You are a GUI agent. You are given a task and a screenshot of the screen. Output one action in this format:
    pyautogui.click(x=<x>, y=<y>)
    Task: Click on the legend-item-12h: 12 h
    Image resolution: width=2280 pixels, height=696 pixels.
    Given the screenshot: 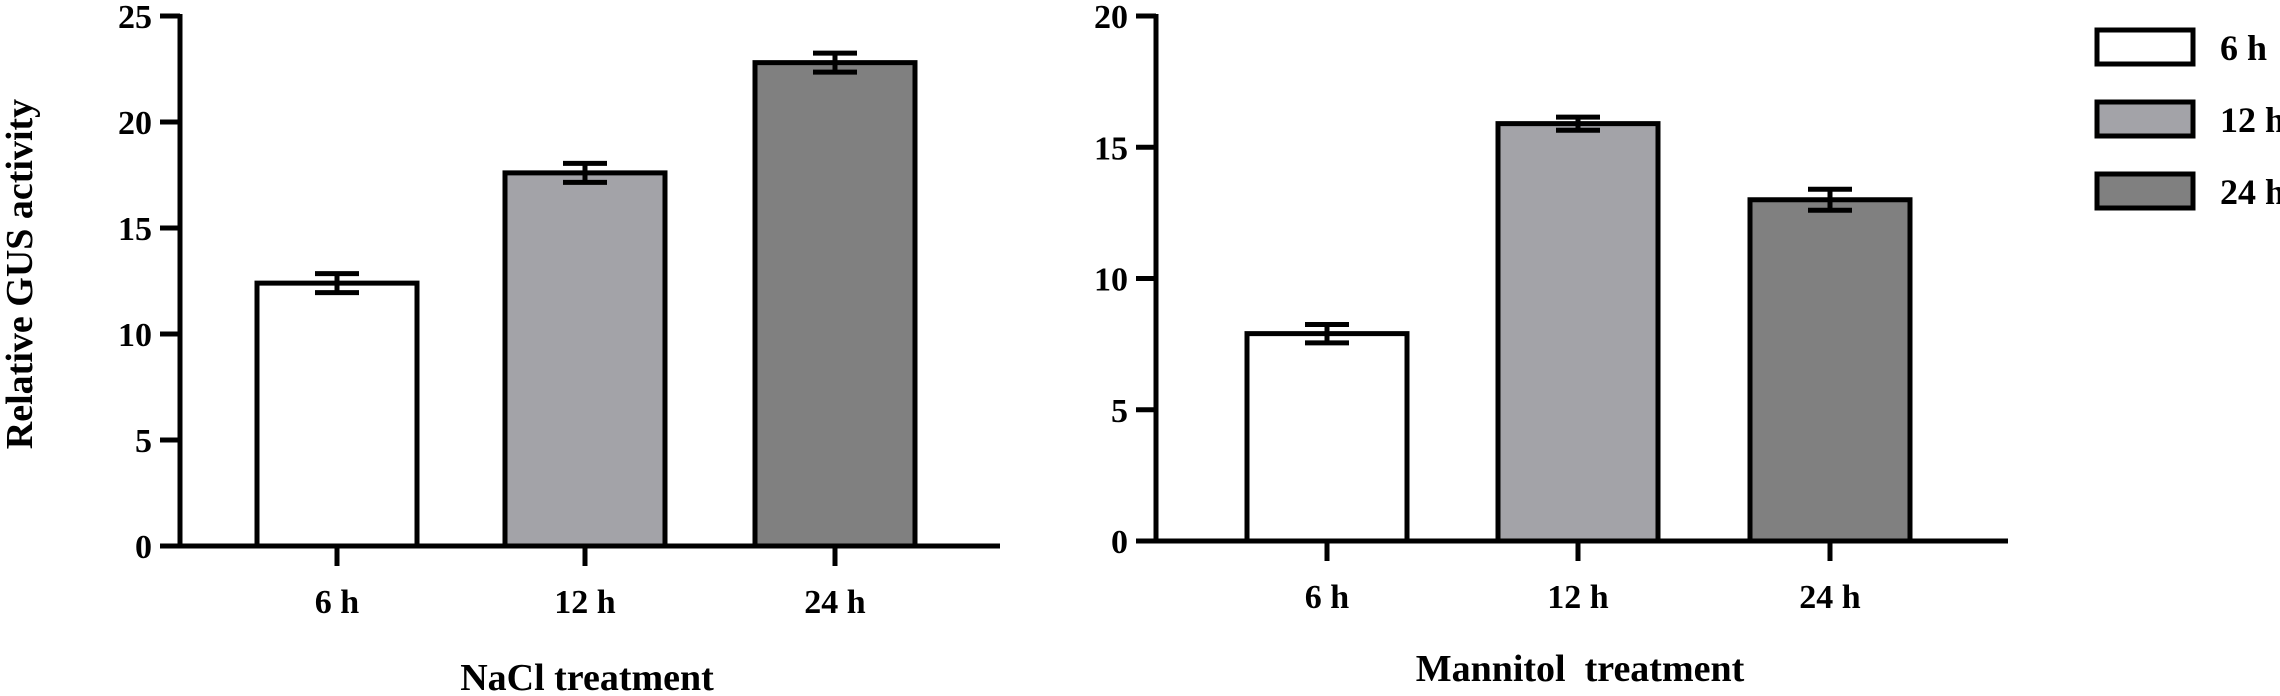 What is the action you would take?
    pyautogui.click(x=2187, y=119)
    